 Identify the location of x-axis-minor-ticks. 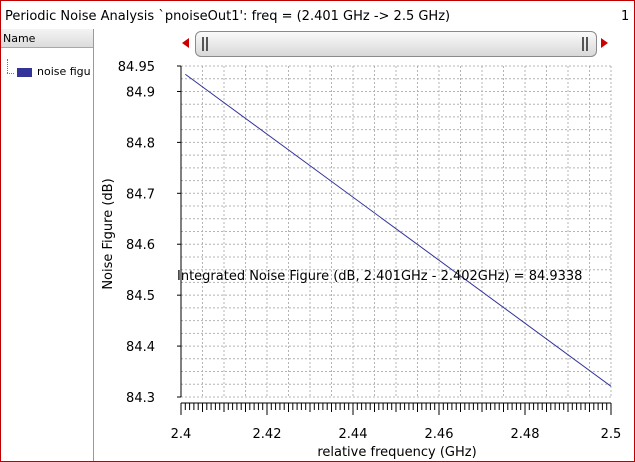
(396, 409).